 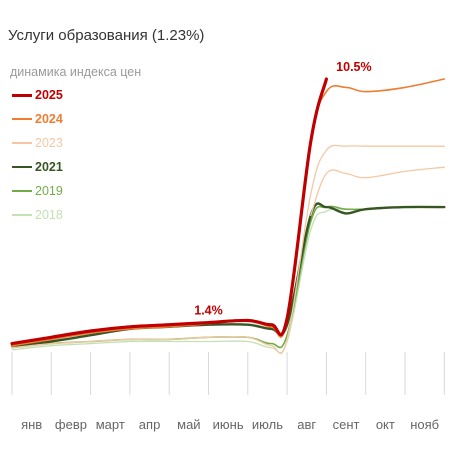 I want to click on x-tick-label: авг, so click(x=306, y=424).